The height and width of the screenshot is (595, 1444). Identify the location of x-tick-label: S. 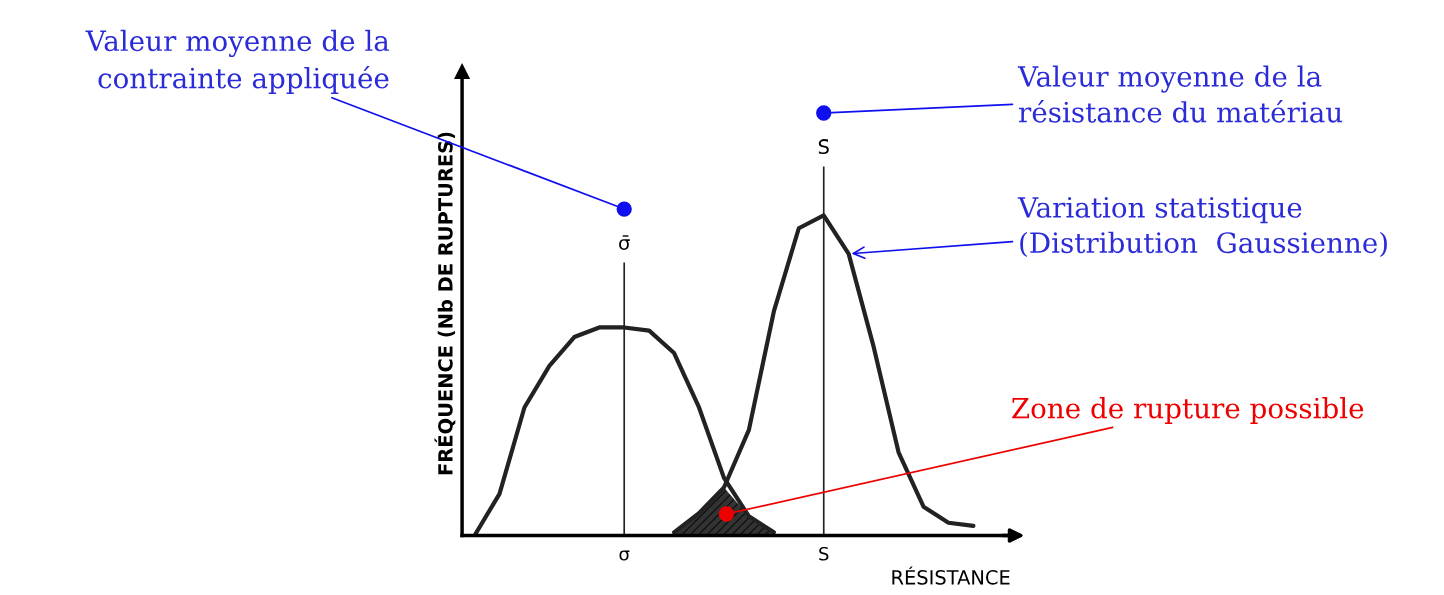
(824, 553).